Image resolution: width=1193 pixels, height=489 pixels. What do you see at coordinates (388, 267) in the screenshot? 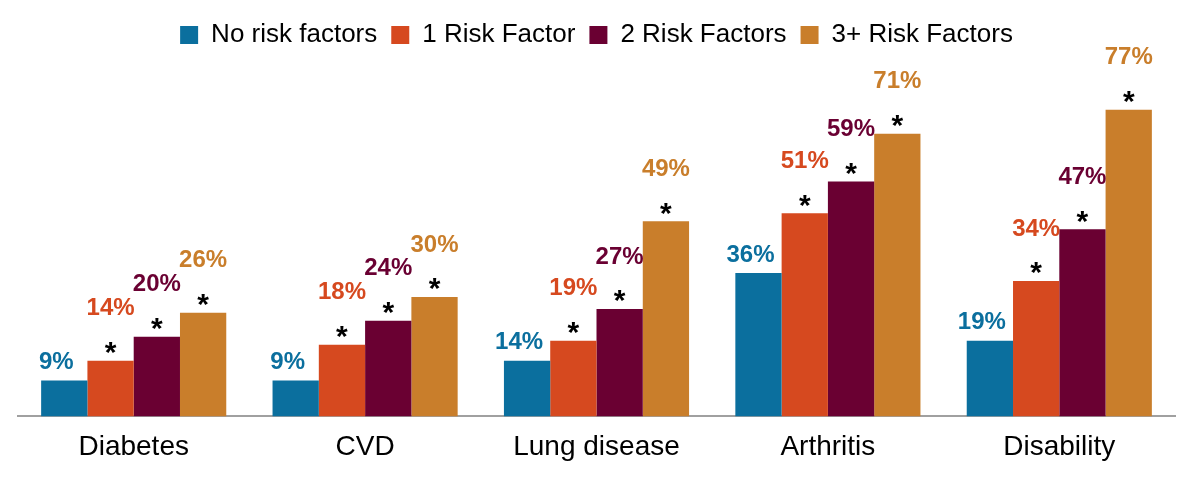
I see `data-label: 24%` at bounding box center [388, 267].